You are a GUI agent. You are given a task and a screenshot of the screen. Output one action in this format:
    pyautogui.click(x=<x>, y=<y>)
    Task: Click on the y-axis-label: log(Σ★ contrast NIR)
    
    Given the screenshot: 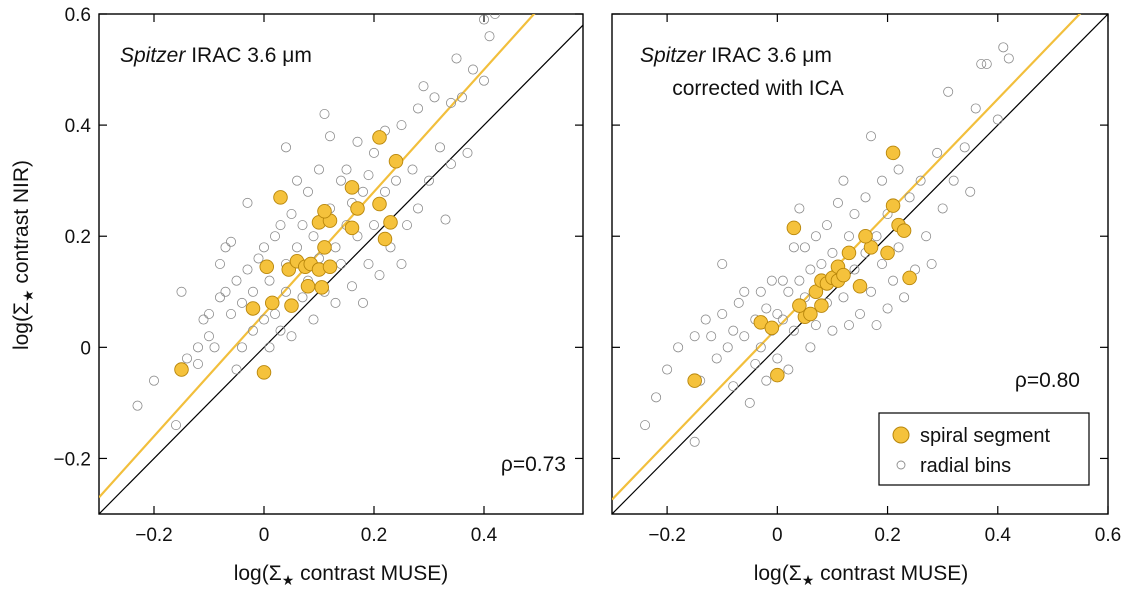 What is the action you would take?
    pyautogui.click(x=23, y=255)
    